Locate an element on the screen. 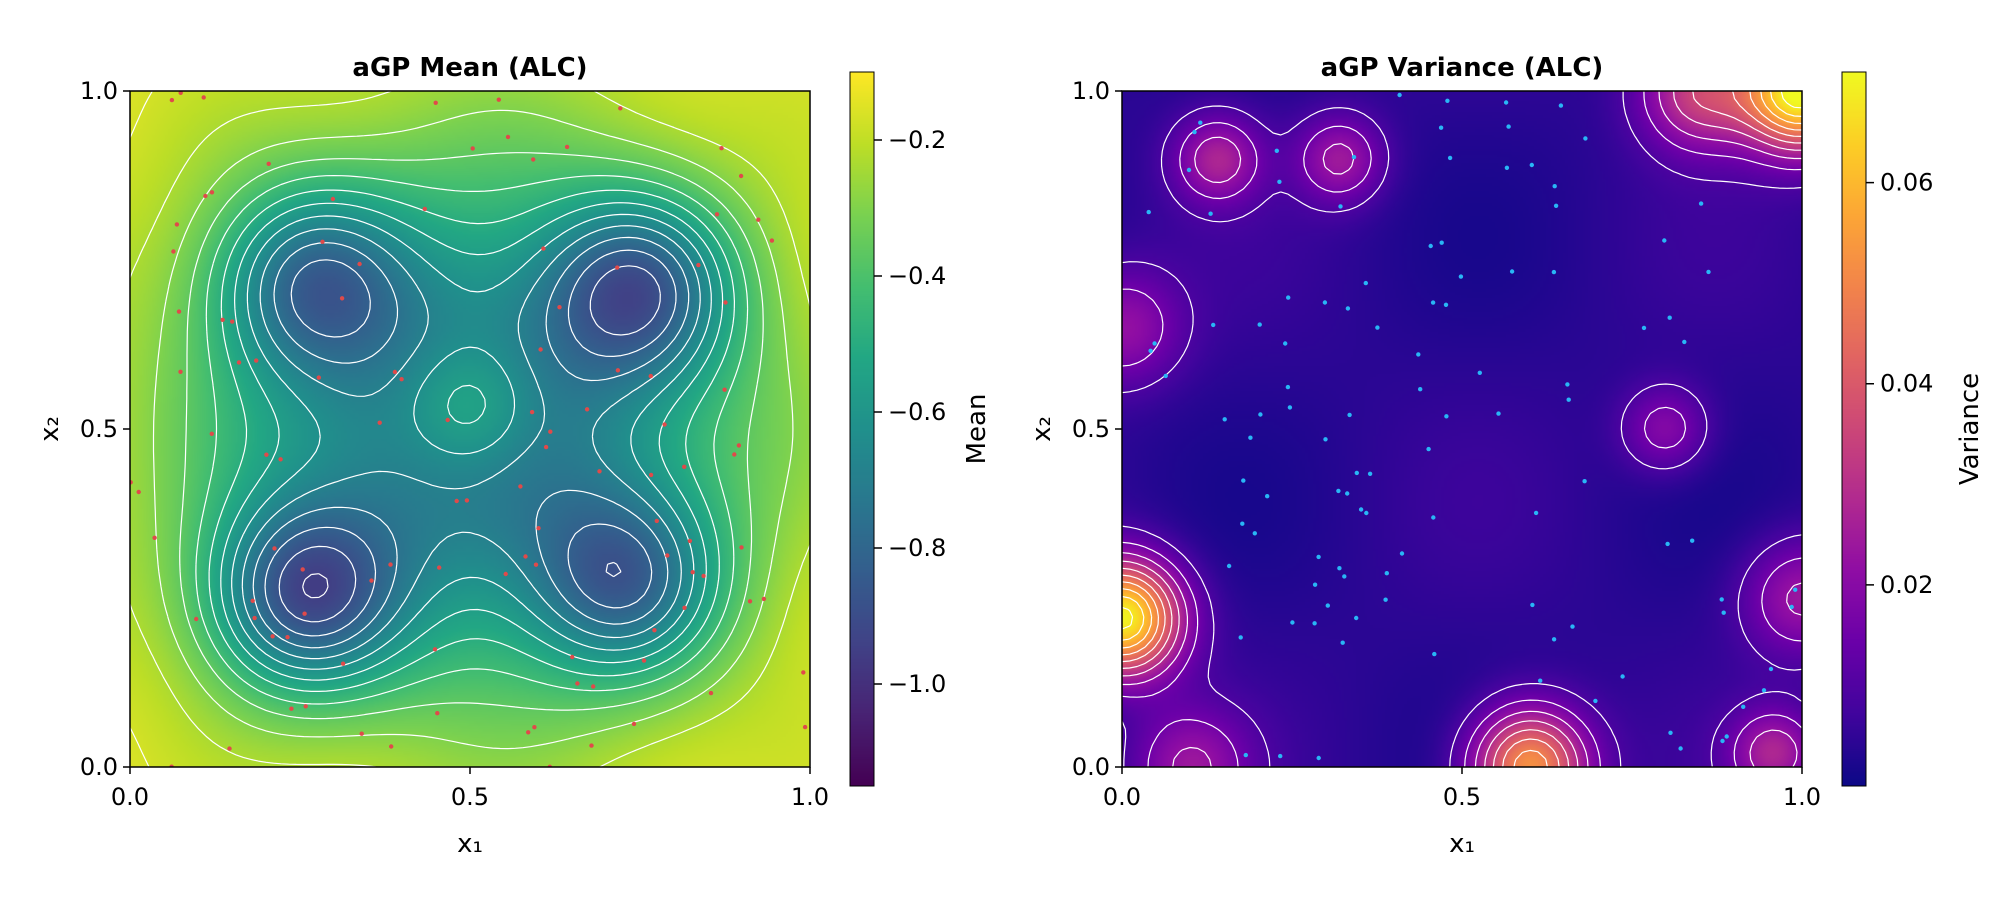 This screenshot has height=900, width=2000. mean-ytick-label: 1.0 is located at coordinates (99, 91).